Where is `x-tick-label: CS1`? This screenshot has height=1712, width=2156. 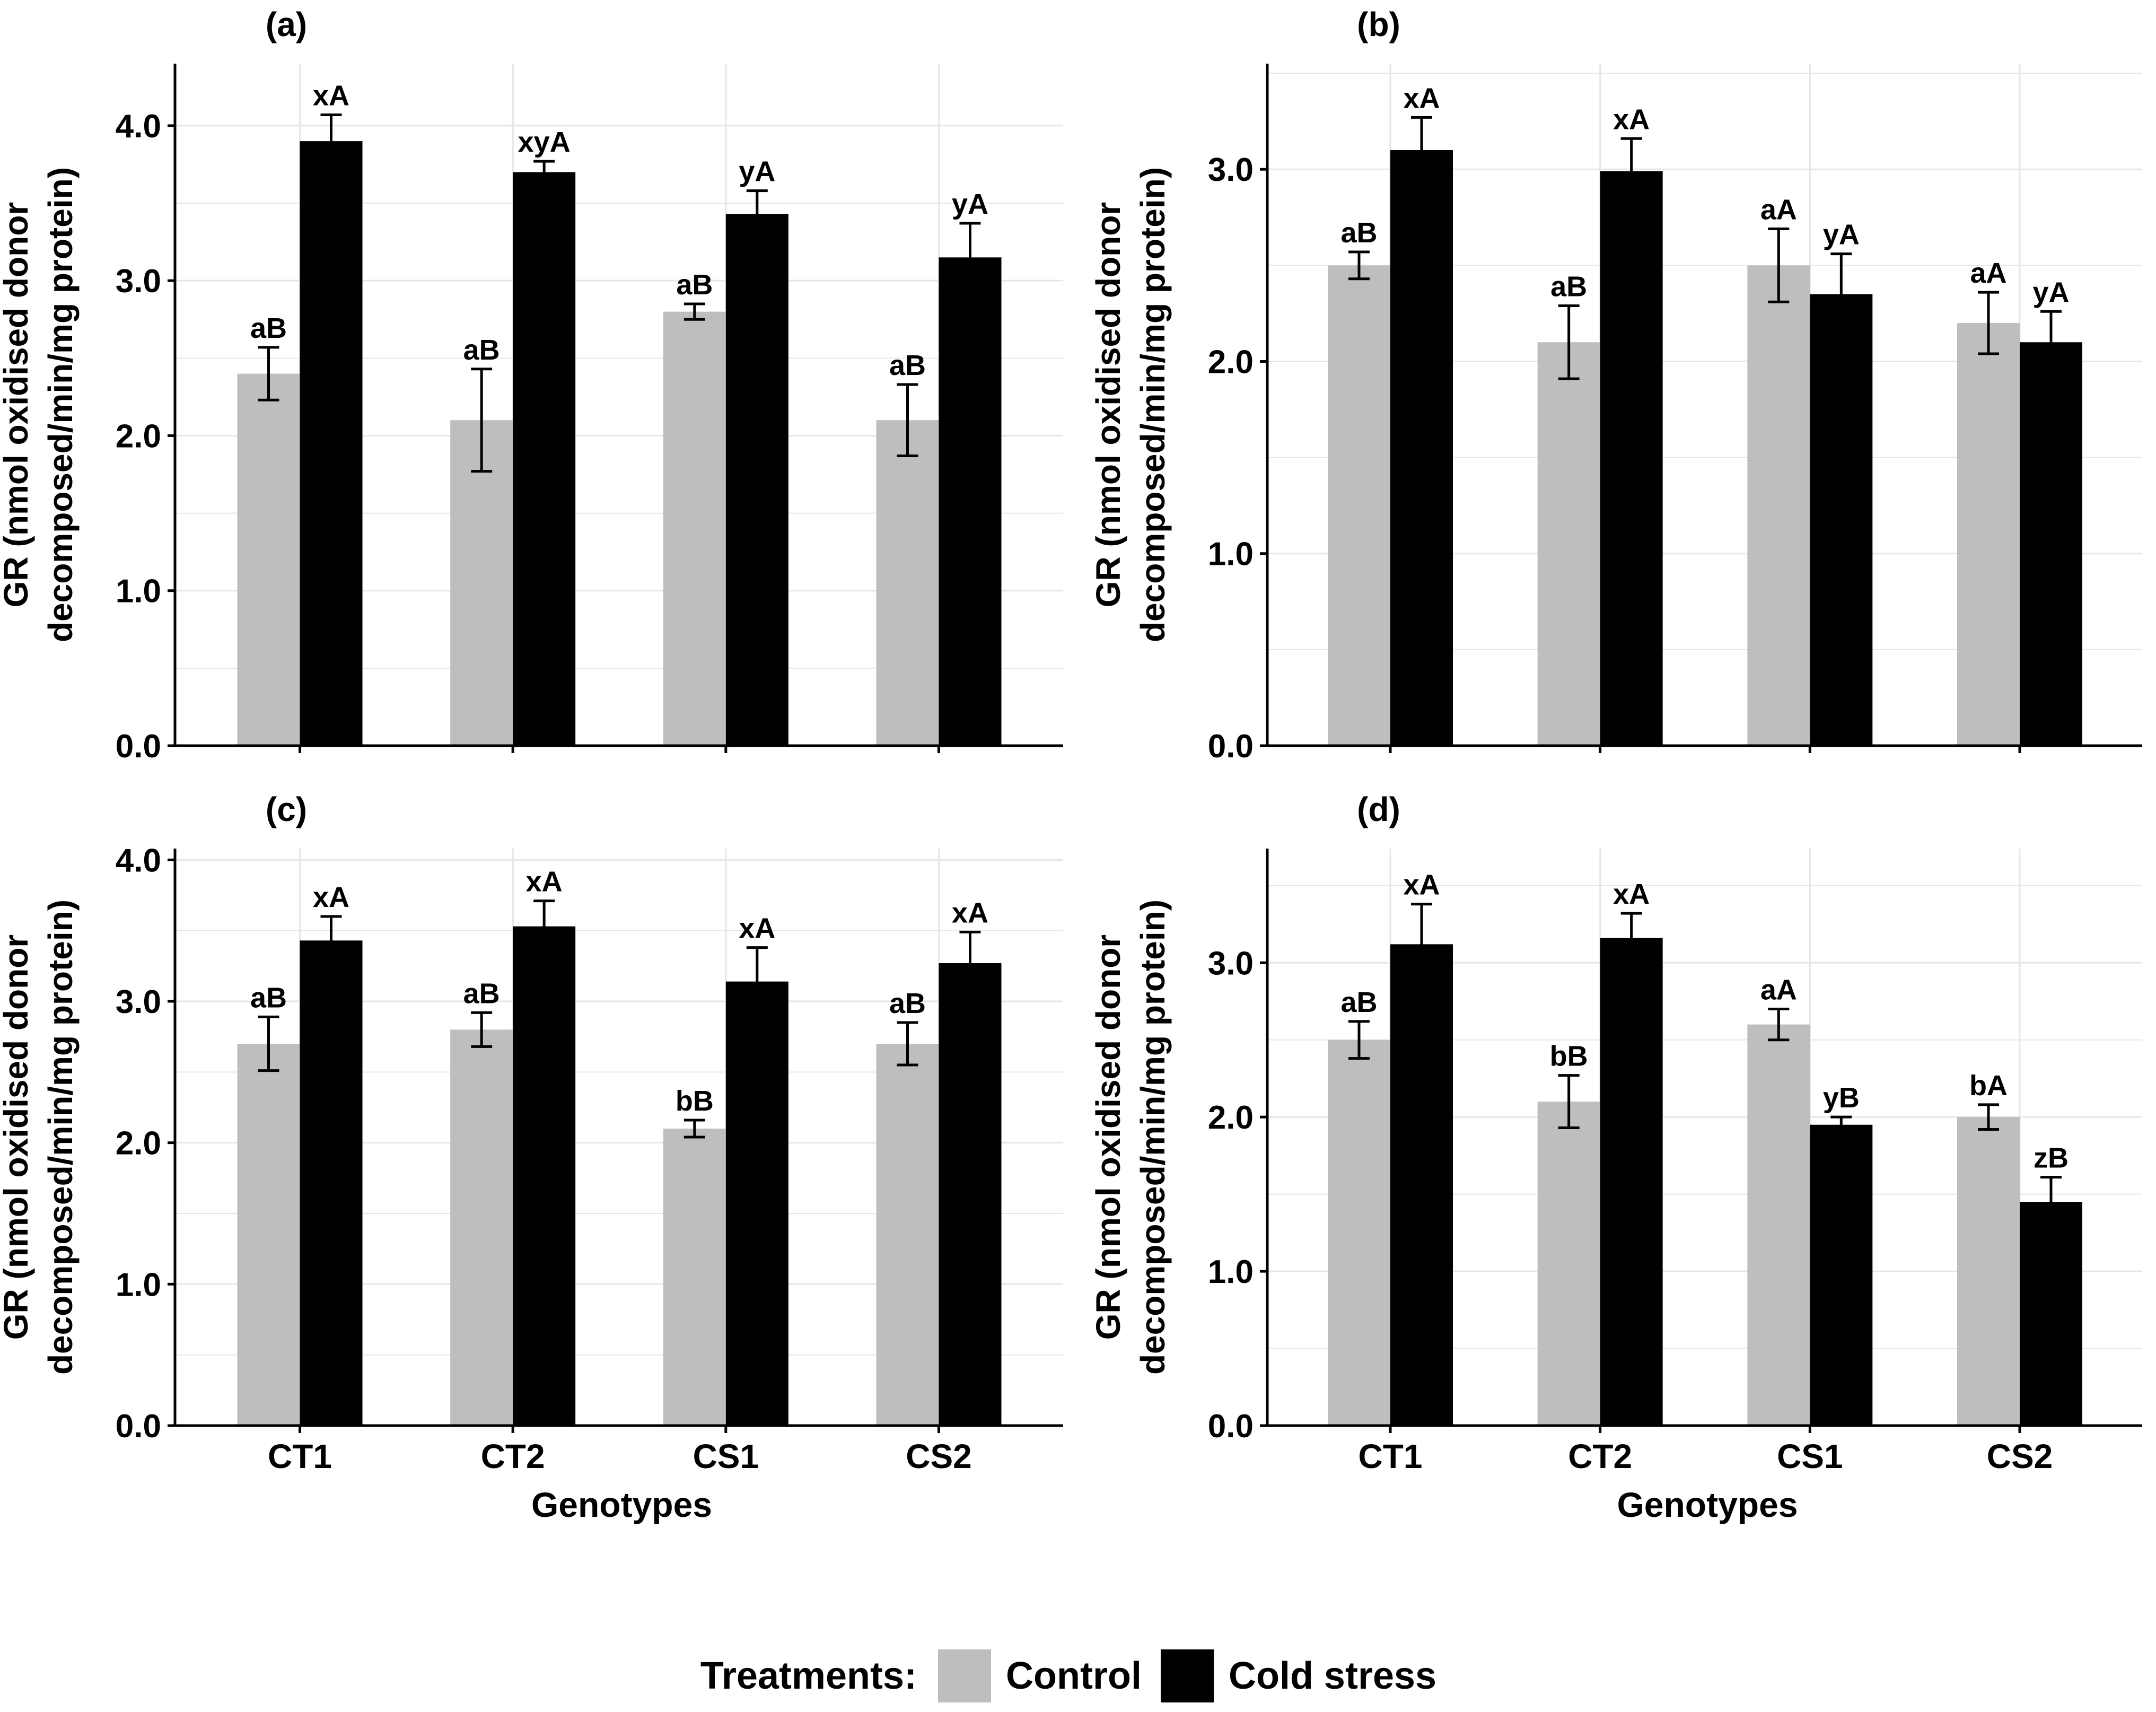
x-tick-label: CS1 is located at coordinates (726, 1456).